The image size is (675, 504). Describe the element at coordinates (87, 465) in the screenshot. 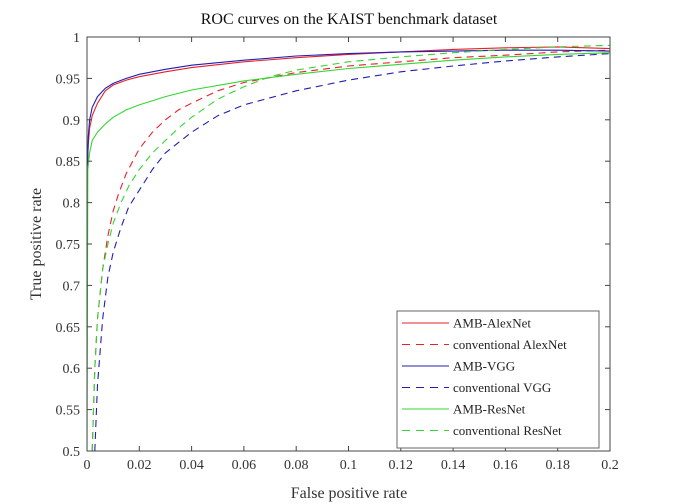

I see `x-tick-label: 0` at that location.